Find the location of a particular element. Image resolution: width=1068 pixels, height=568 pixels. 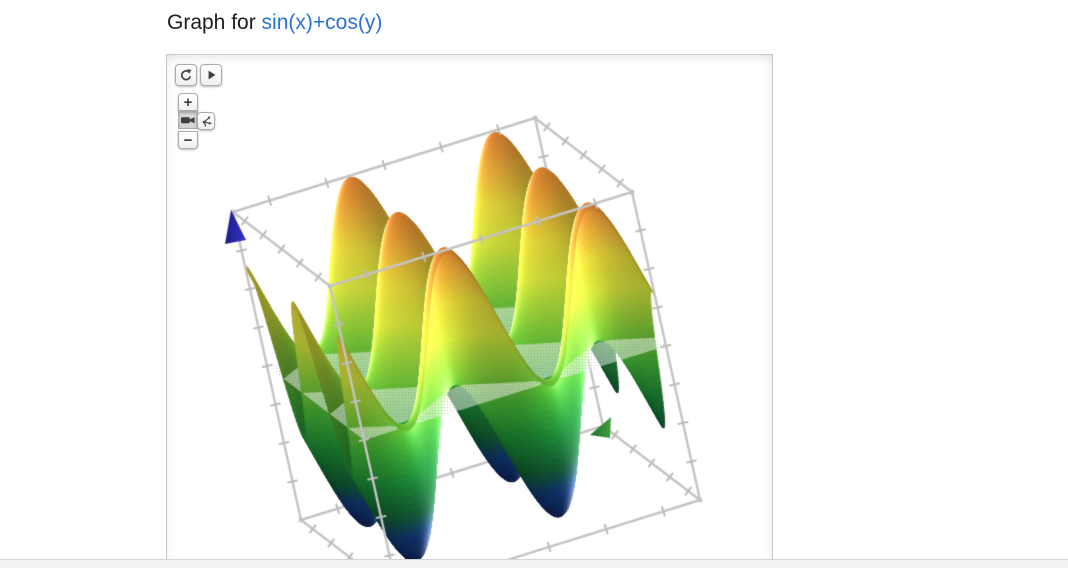

title-prefix: Graph for is located at coordinates (214, 22).